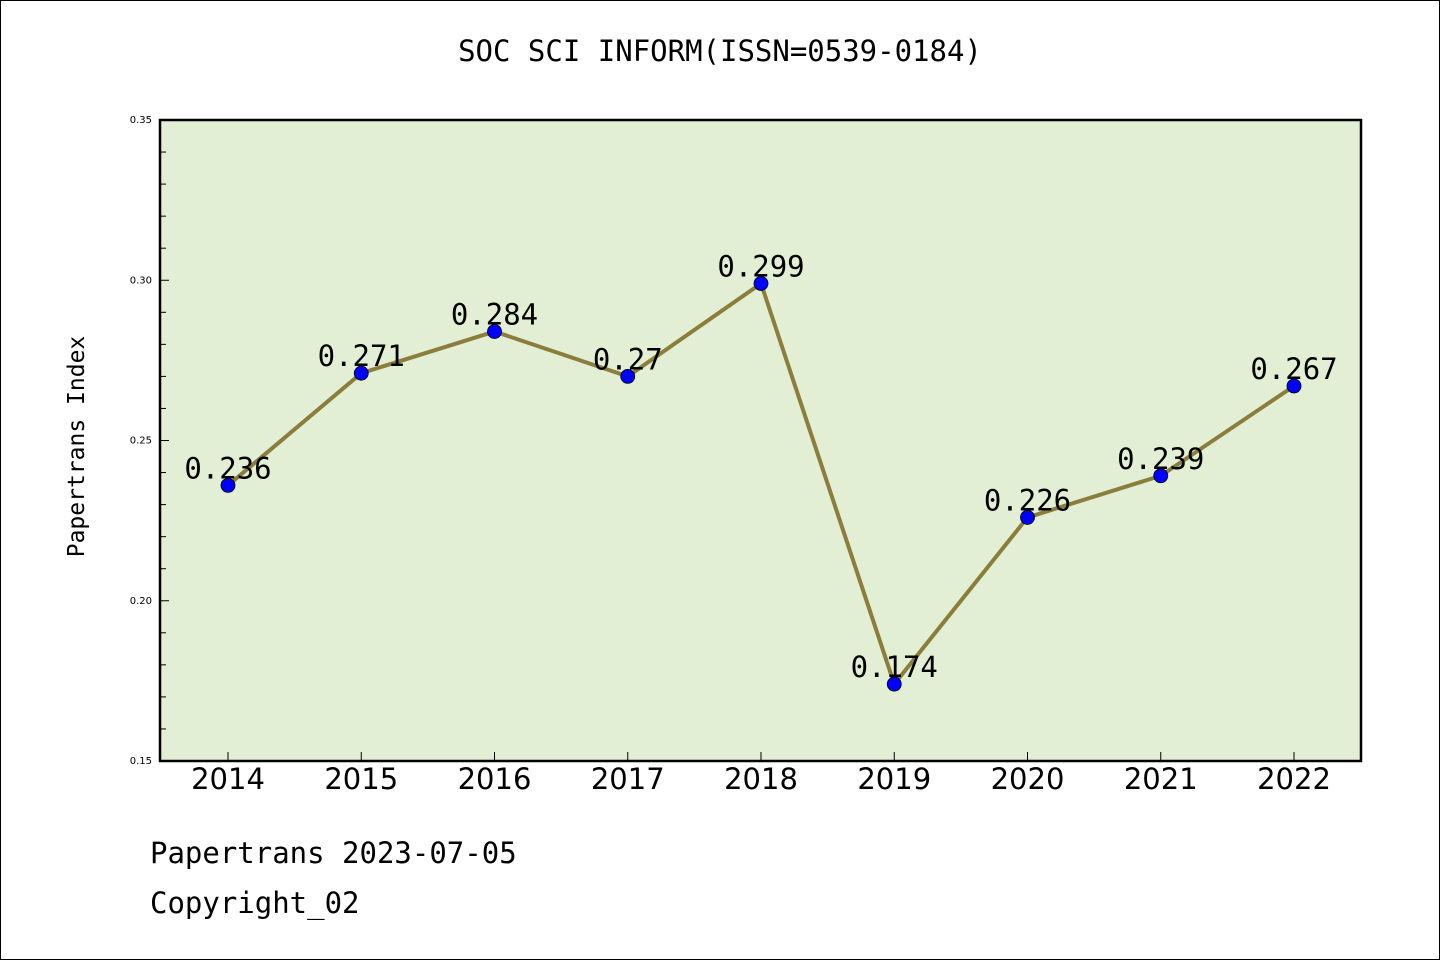  What do you see at coordinates (1294, 779) in the screenshot?
I see `x-tick-label: 2022` at bounding box center [1294, 779].